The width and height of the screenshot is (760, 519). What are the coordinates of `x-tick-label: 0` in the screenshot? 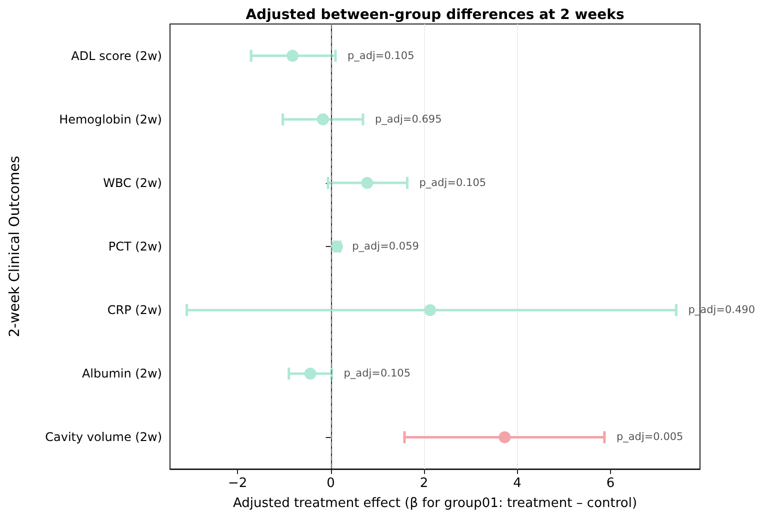 It's located at (330, 483).